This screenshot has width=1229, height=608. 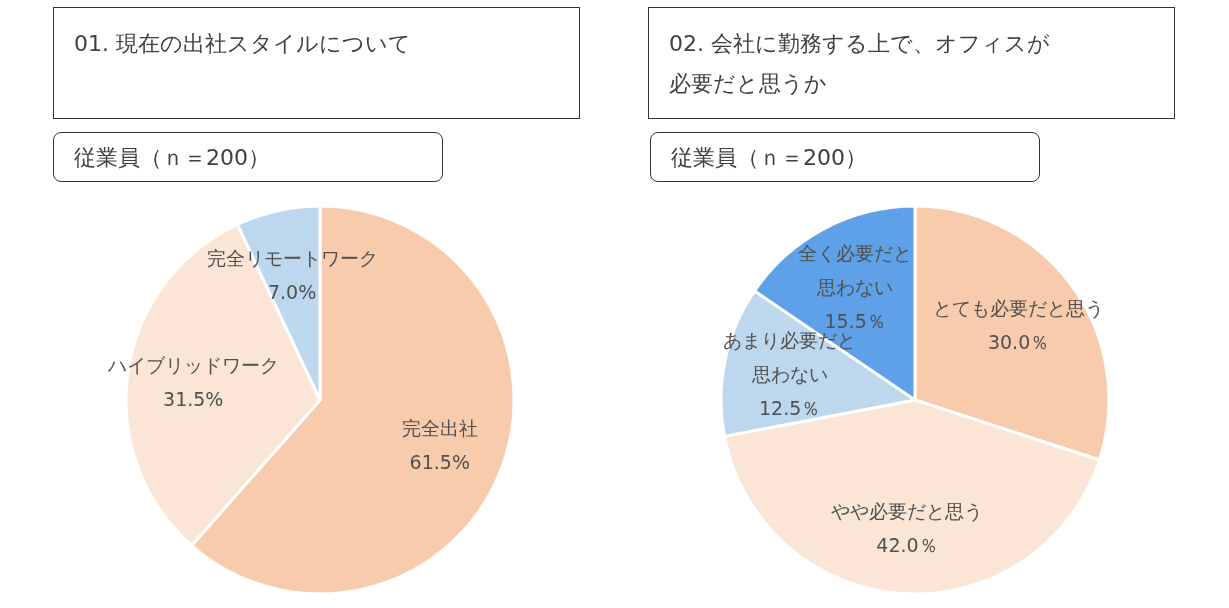 I want to click on data-label: 15.5％, so click(x=855, y=320).